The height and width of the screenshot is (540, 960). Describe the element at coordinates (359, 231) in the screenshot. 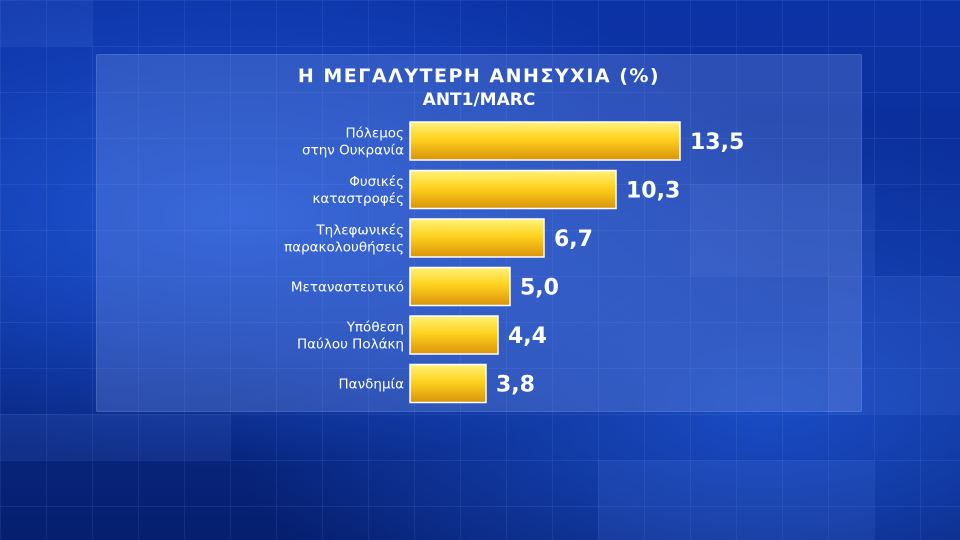

I see `category-label-2-0: Τηλεφωνικές` at that location.